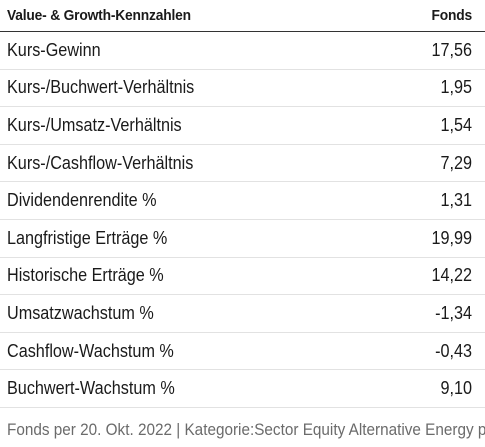 The width and height of the screenshot is (485, 447). I want to click on table-row: Kurs-/Cashflow-Verhältnis 7,29, so click(242, 164).